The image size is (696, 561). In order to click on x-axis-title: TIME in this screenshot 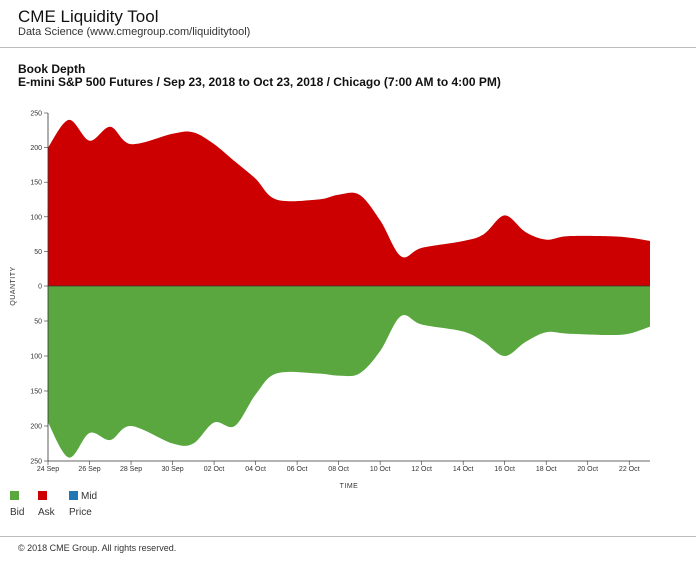, I will do `click(349, 486)`.